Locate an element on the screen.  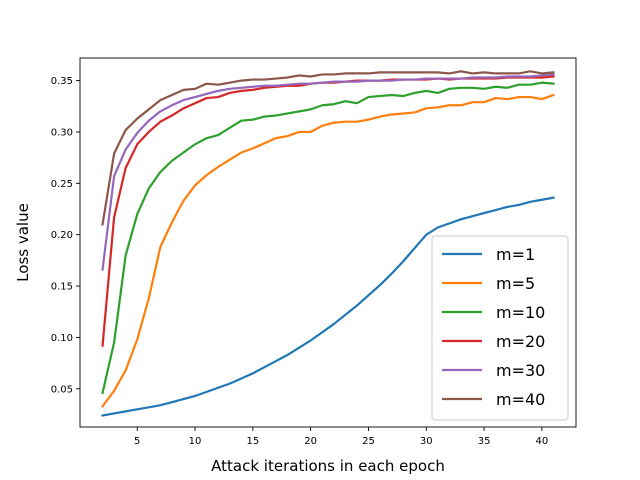
y-tick-label: 0.10 is located at coordinates (62, 338).